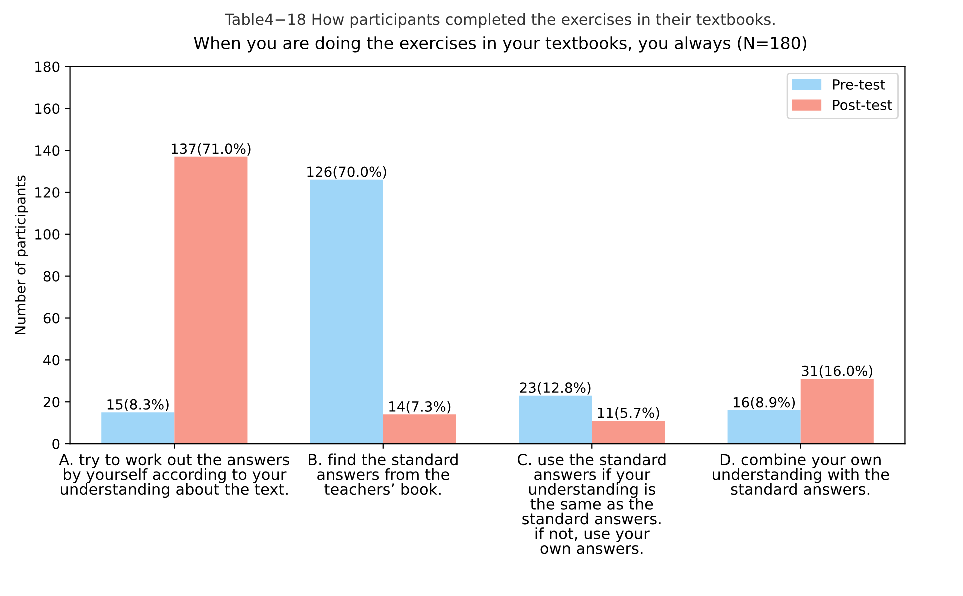 The image size is (963, 596). I want to click on y-tick-label: 120, so click(48, 192).